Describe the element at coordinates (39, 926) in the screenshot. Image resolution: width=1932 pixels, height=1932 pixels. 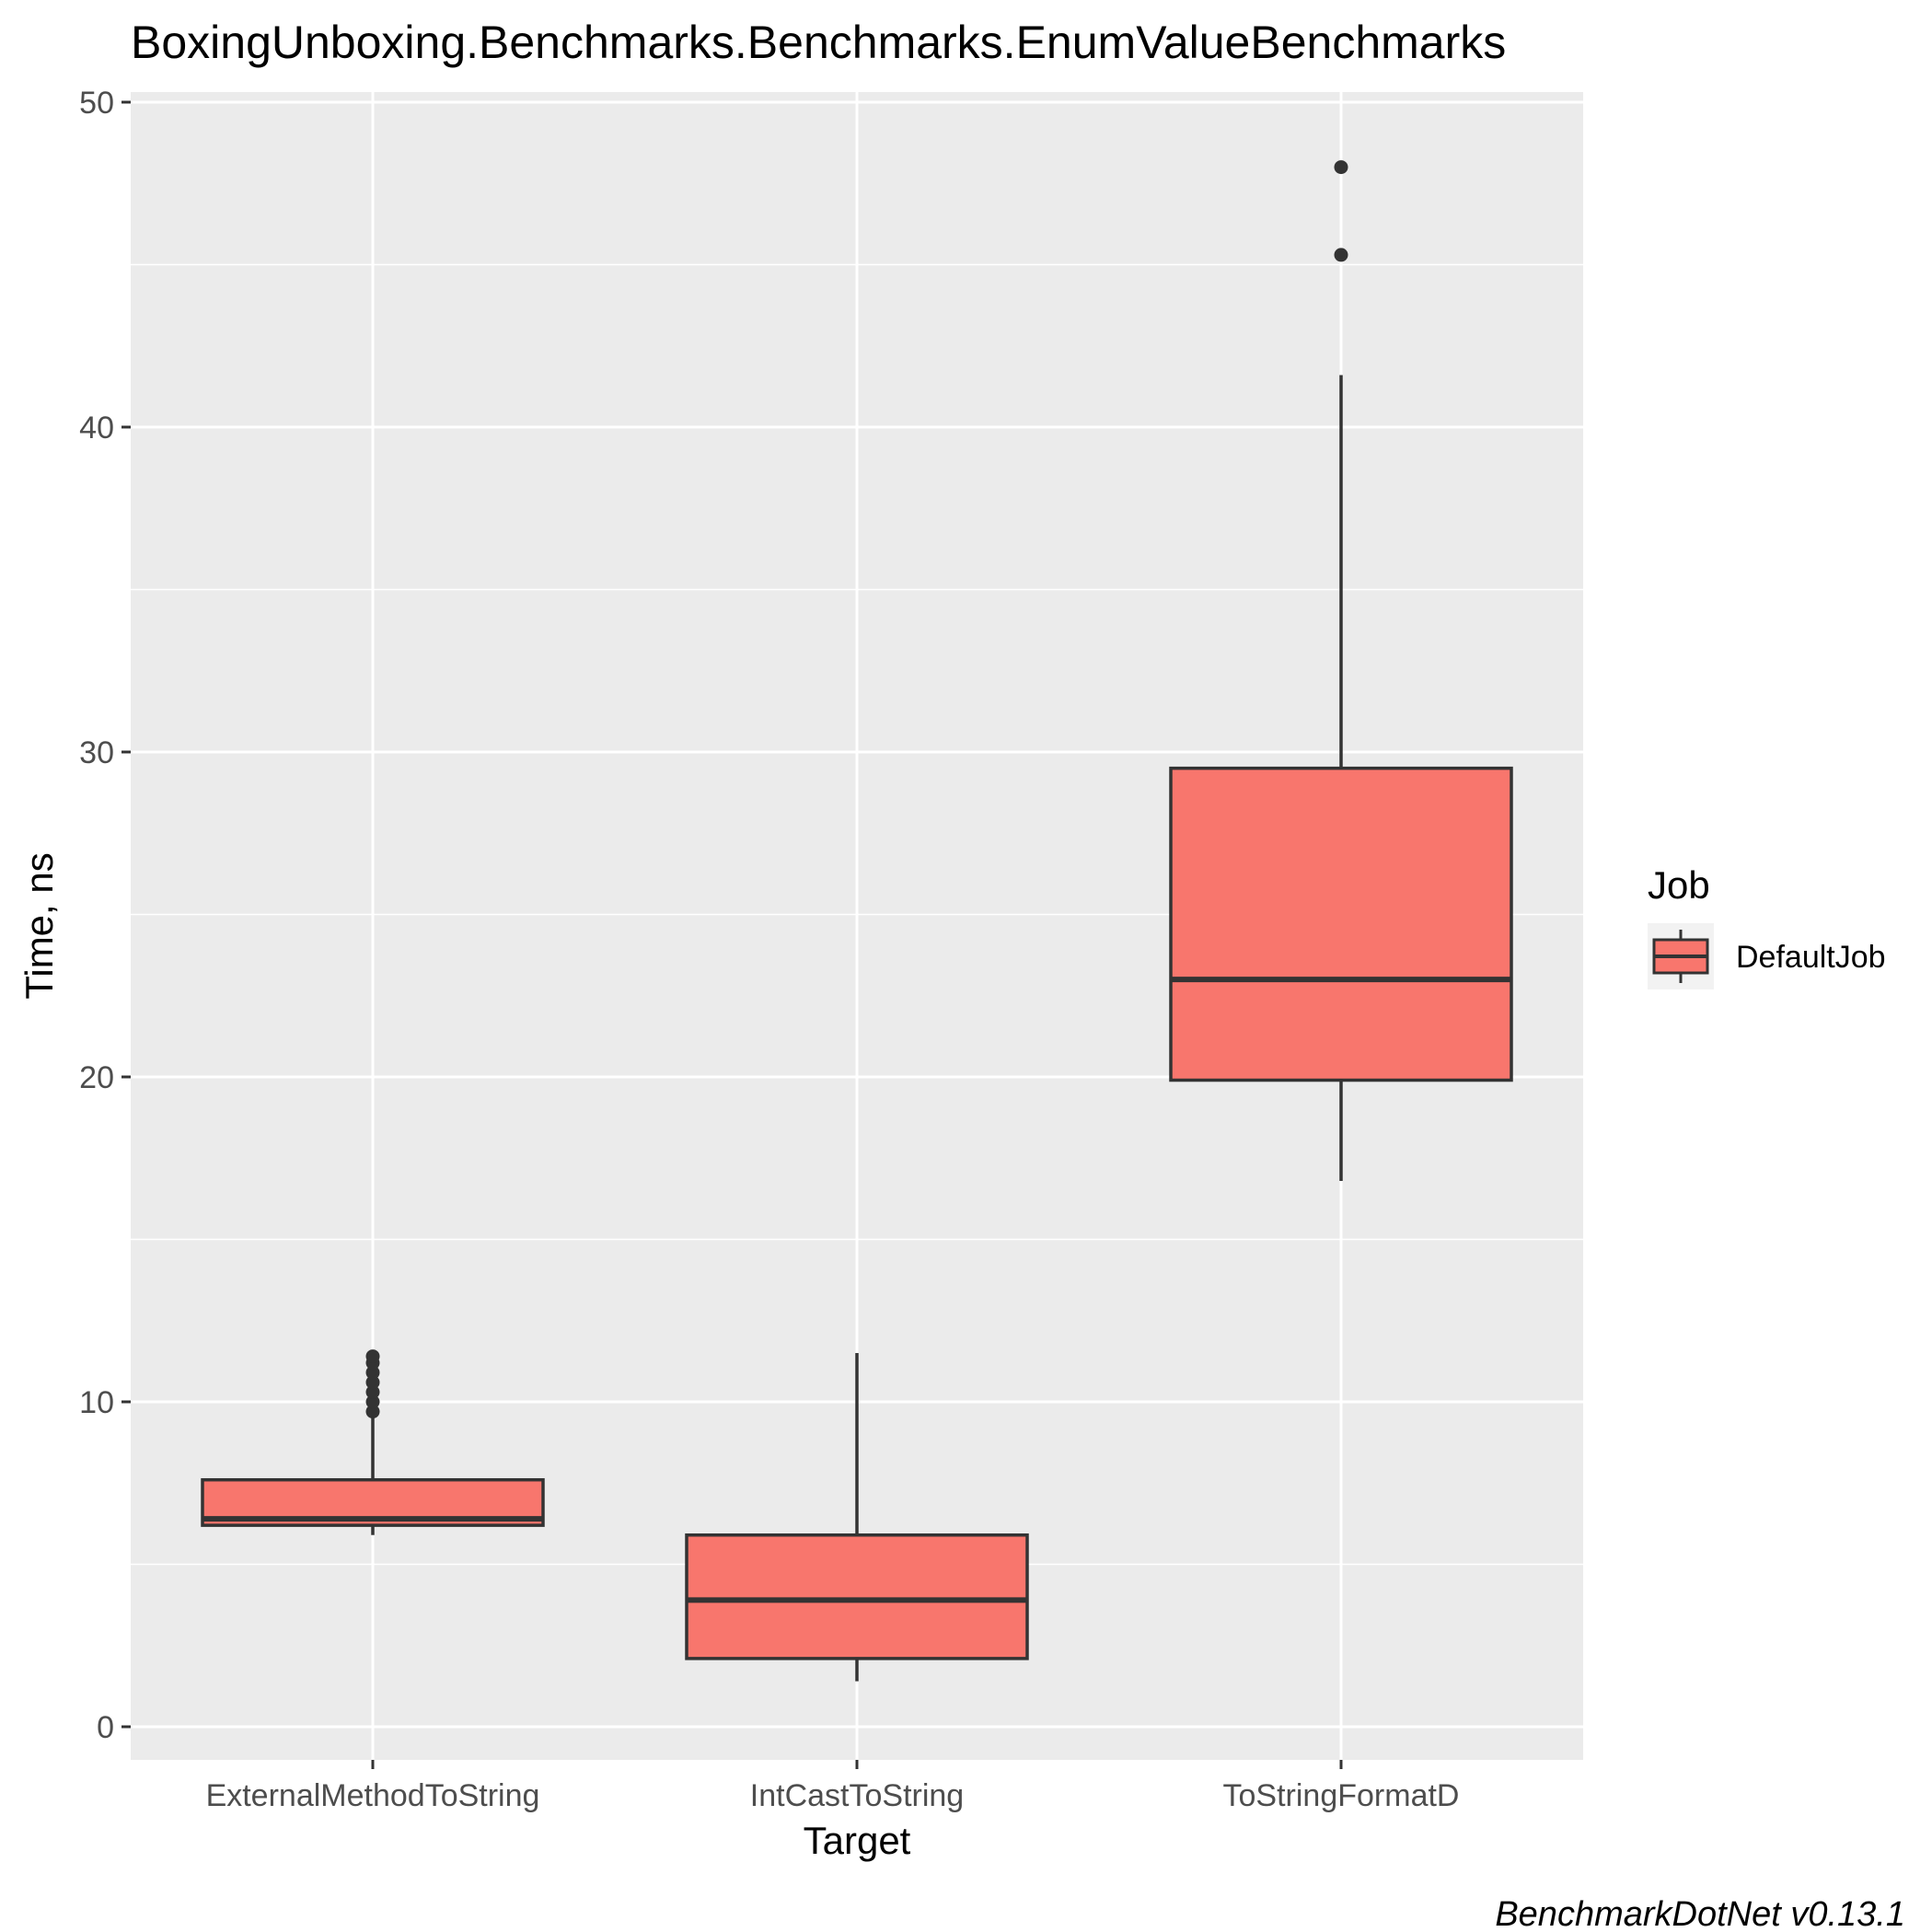
I see `y-axis-title: Time, ns` at that location.